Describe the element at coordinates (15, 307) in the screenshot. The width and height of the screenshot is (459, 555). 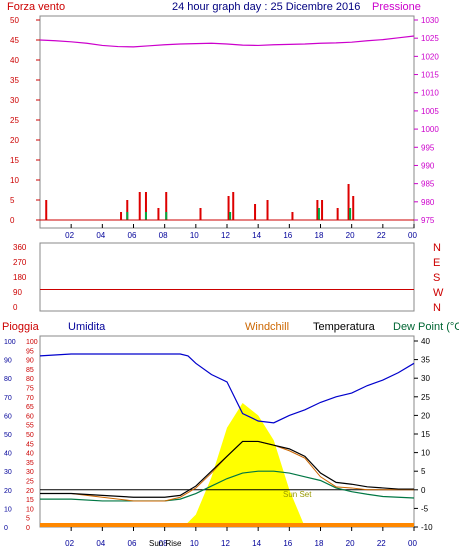
I see `direction-tick-label: 0` at that location.